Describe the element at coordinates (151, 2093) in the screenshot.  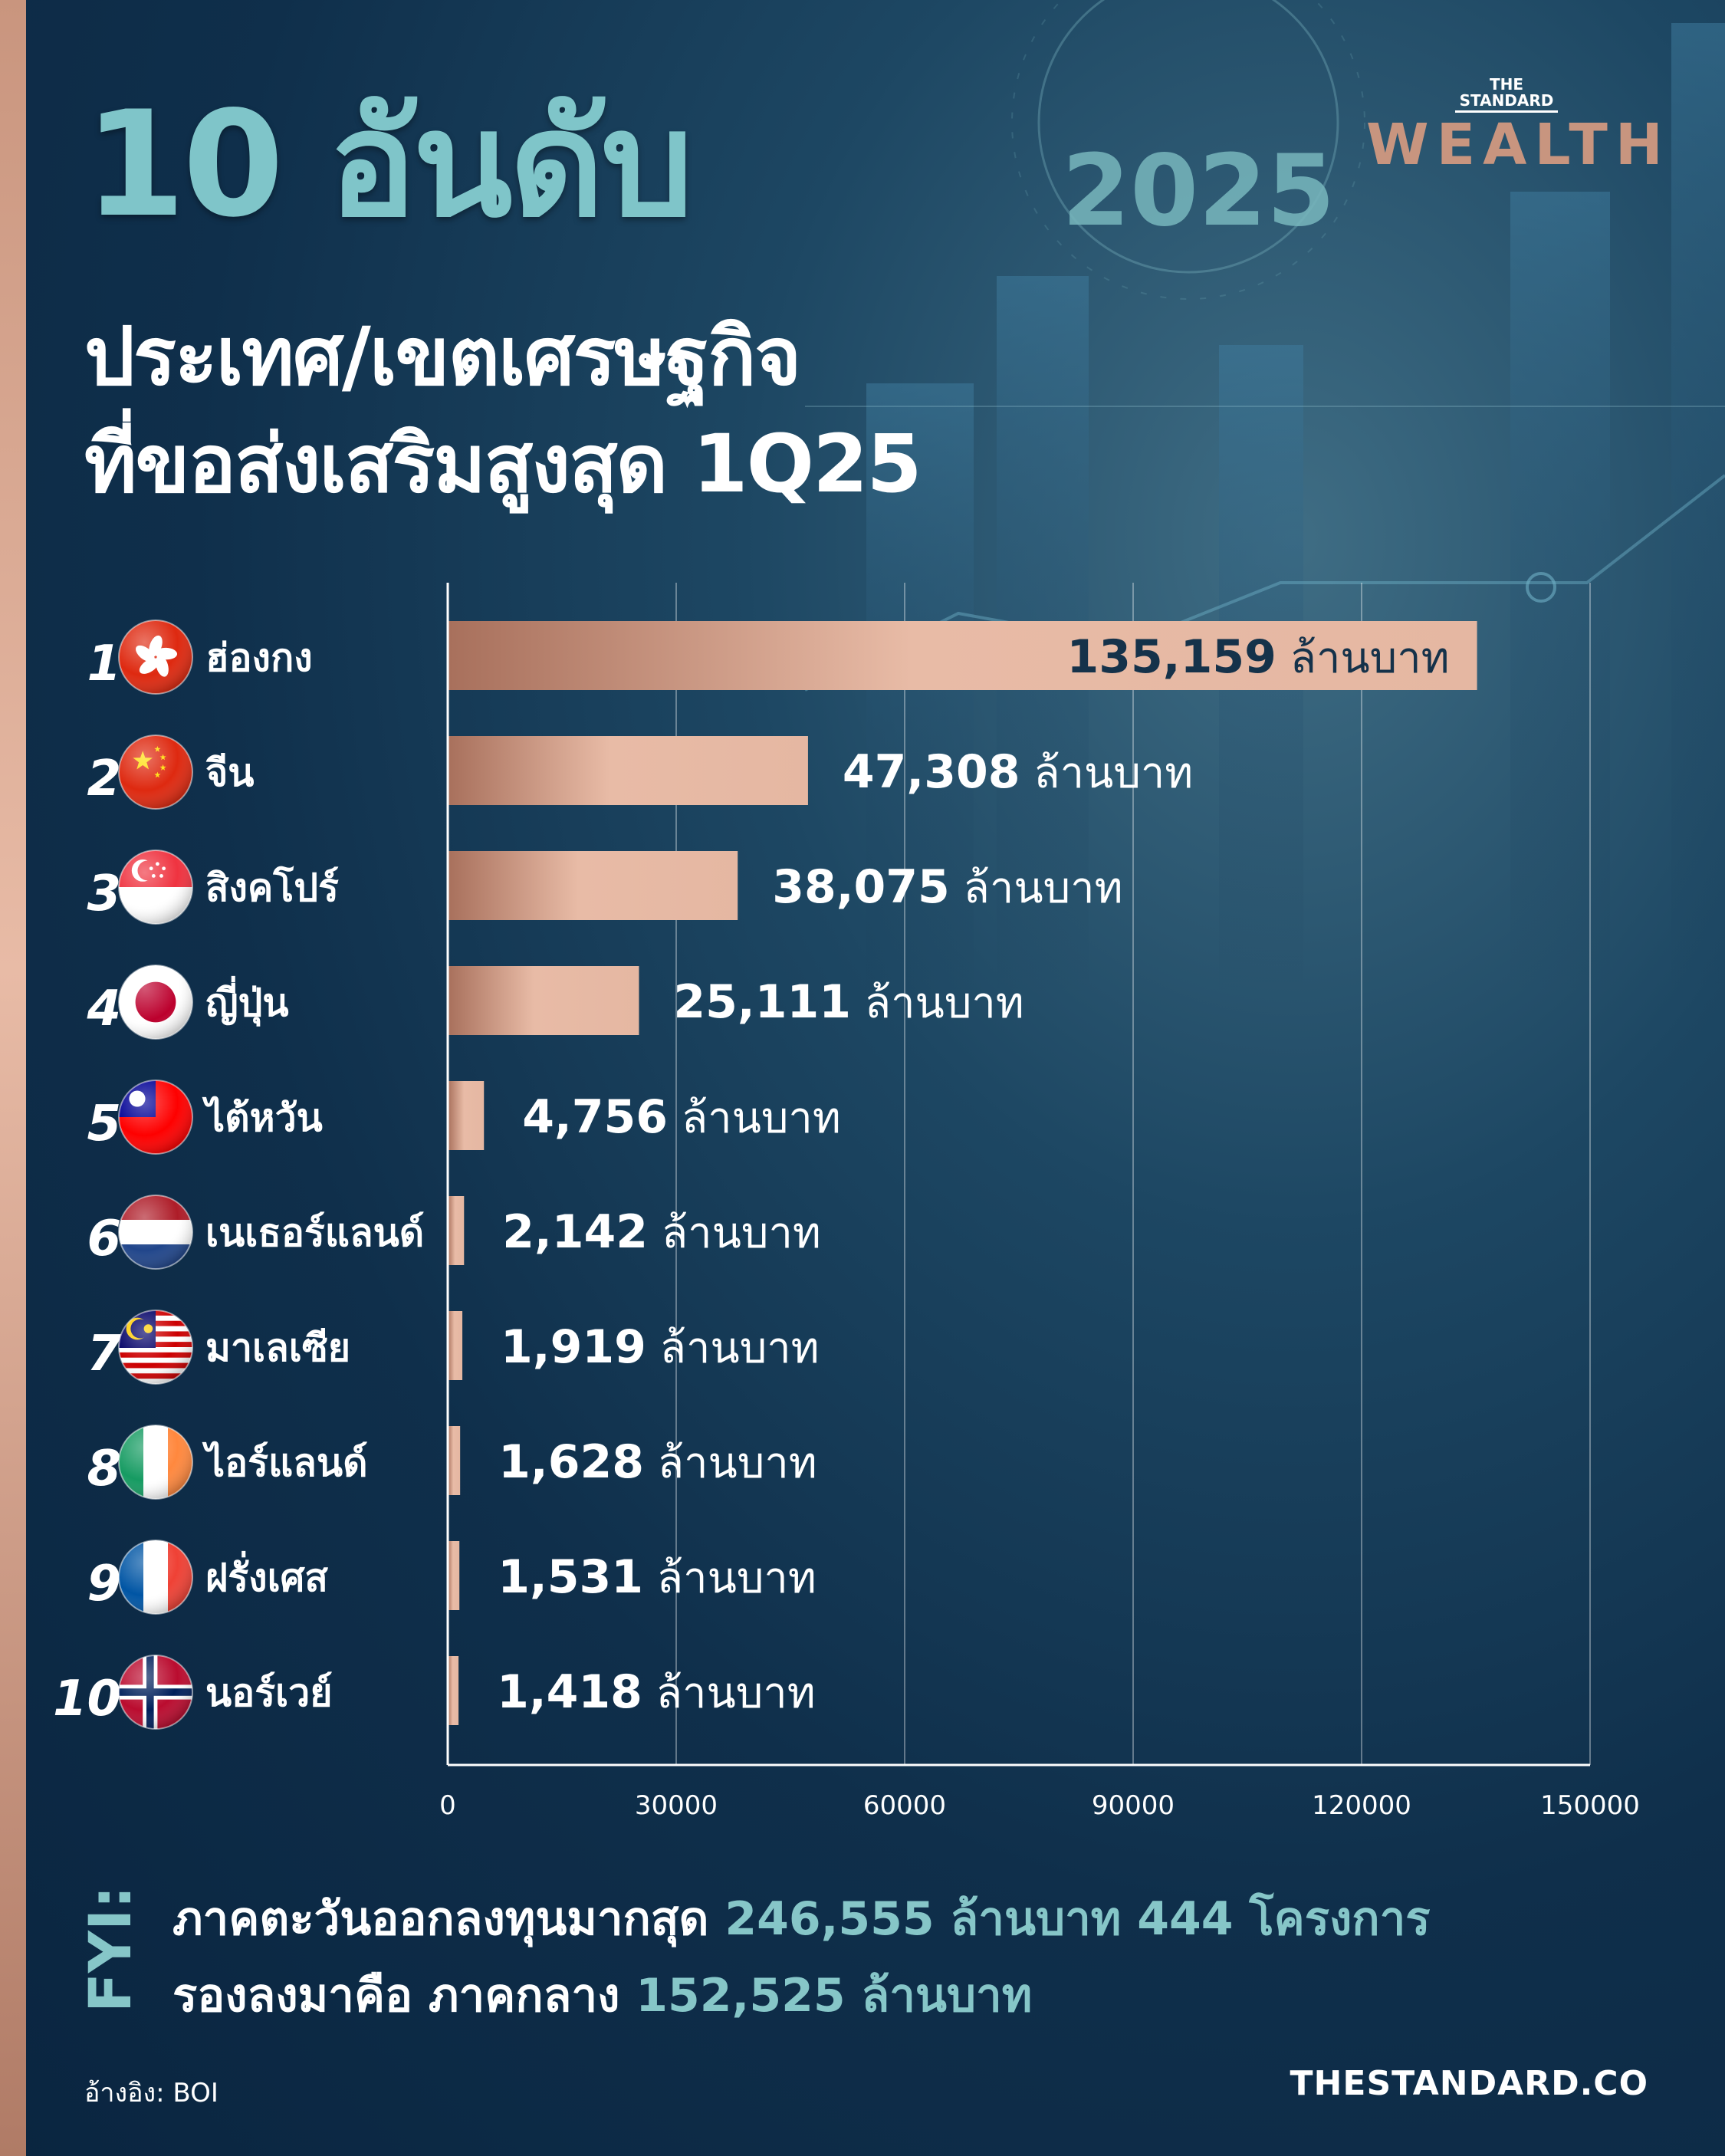
I see `source-note: อ้างอิง: BOI` at that location.